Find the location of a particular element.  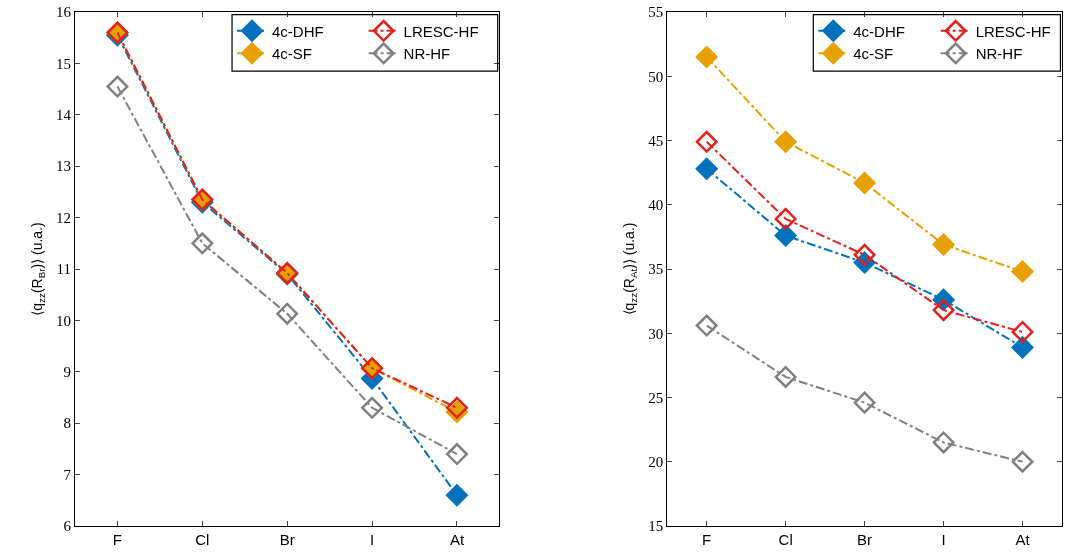

y-tick-label: 8 is located at coordinates (67, 423).